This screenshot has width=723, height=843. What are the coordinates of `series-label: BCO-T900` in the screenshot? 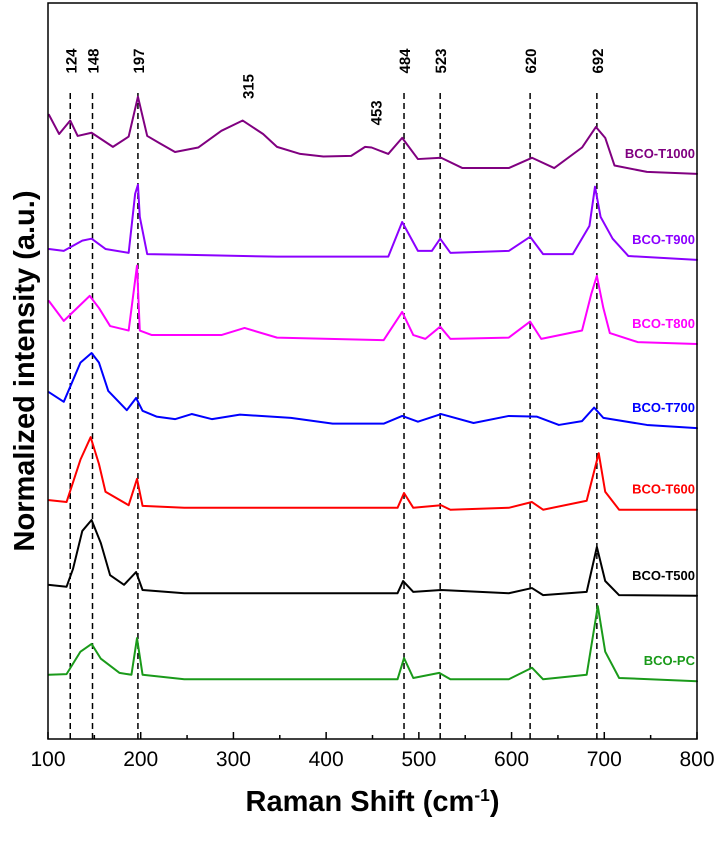 It's located at (663, 239).